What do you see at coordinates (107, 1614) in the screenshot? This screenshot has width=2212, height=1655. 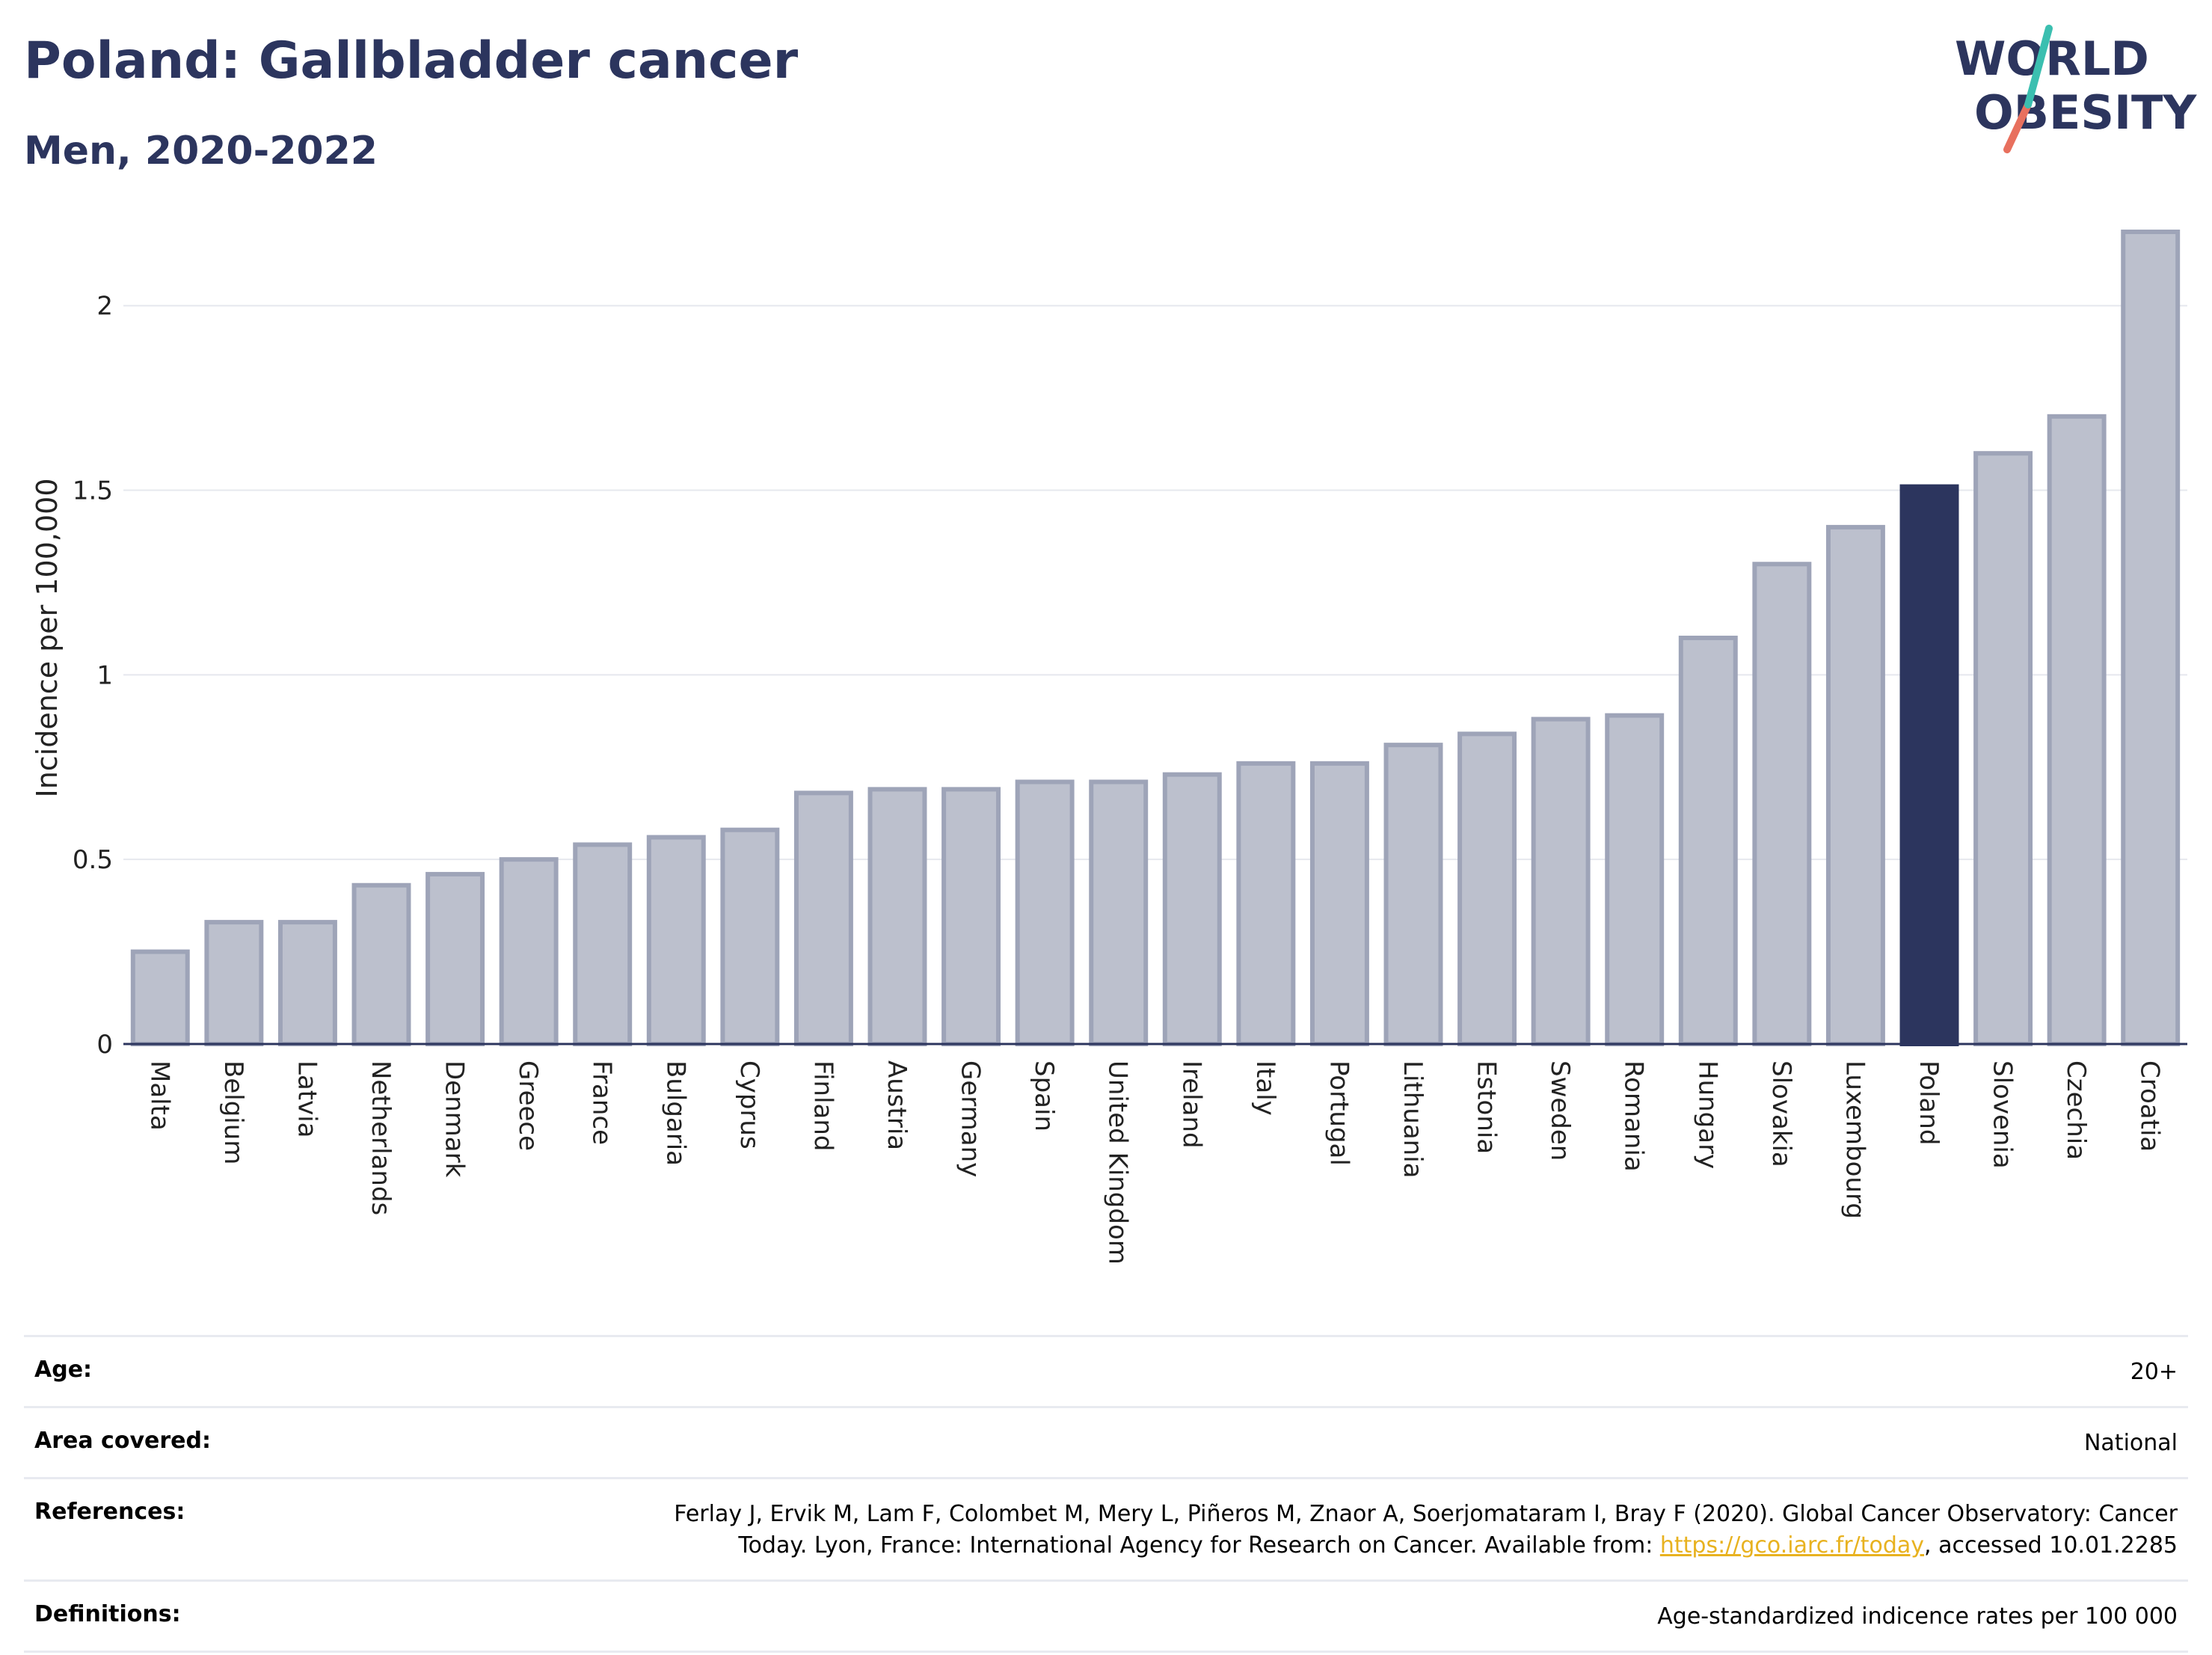 I see `definitions-label: Definitions:` at bounding box center [107, 1614].